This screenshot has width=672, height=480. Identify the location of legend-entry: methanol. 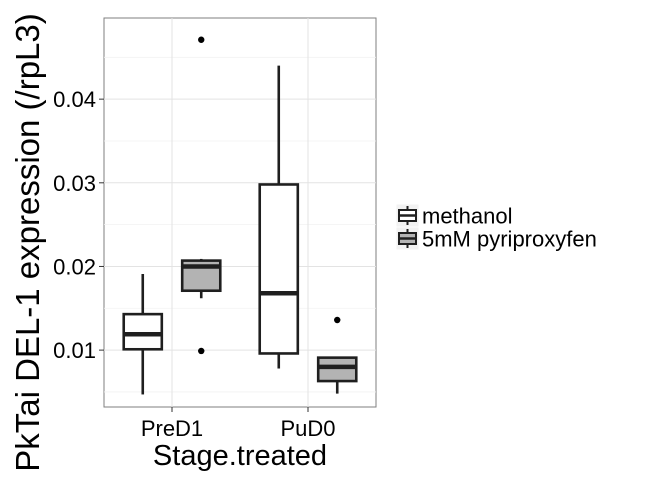
(454, 216).